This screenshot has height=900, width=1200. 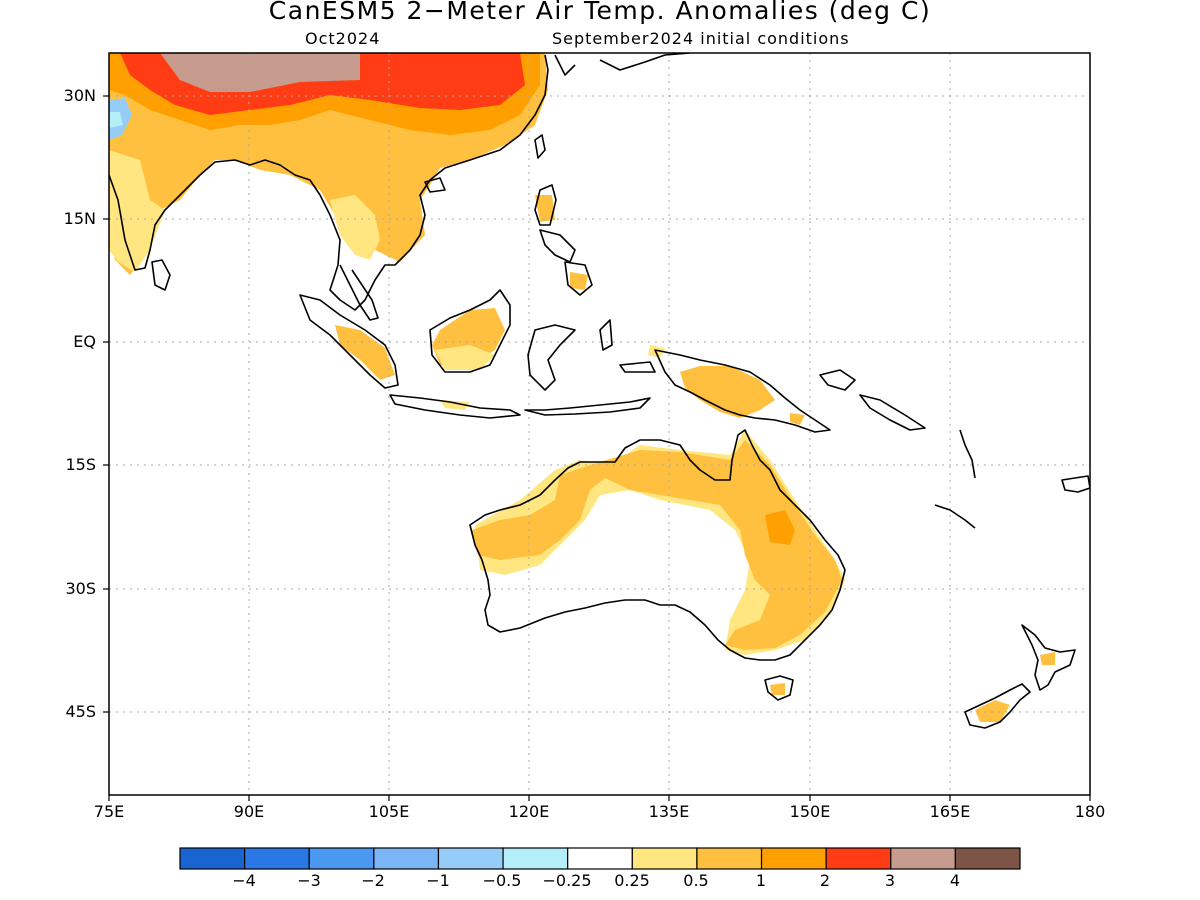 What do you see at coordinates (761, 880) in the screenshot?
I see `colorbar-label: 1` at bounding box center [761, 880].